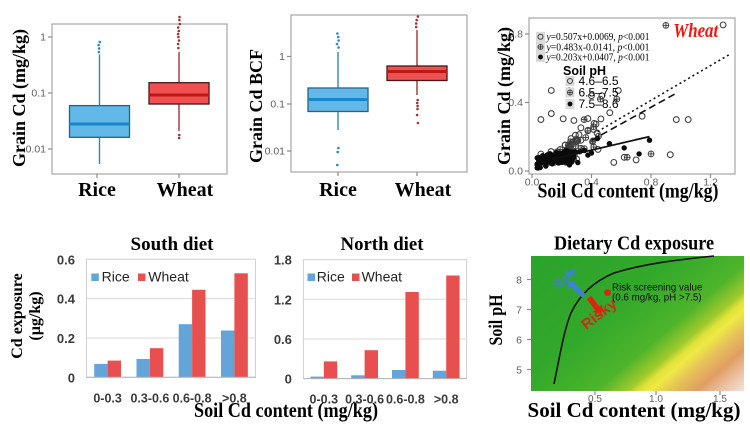 The image size is (750, 439). What do you see at coordinates (35, 315) in the screenshot?
I see `svg-text: (µg/kg)` at bounding box center [35, 315].